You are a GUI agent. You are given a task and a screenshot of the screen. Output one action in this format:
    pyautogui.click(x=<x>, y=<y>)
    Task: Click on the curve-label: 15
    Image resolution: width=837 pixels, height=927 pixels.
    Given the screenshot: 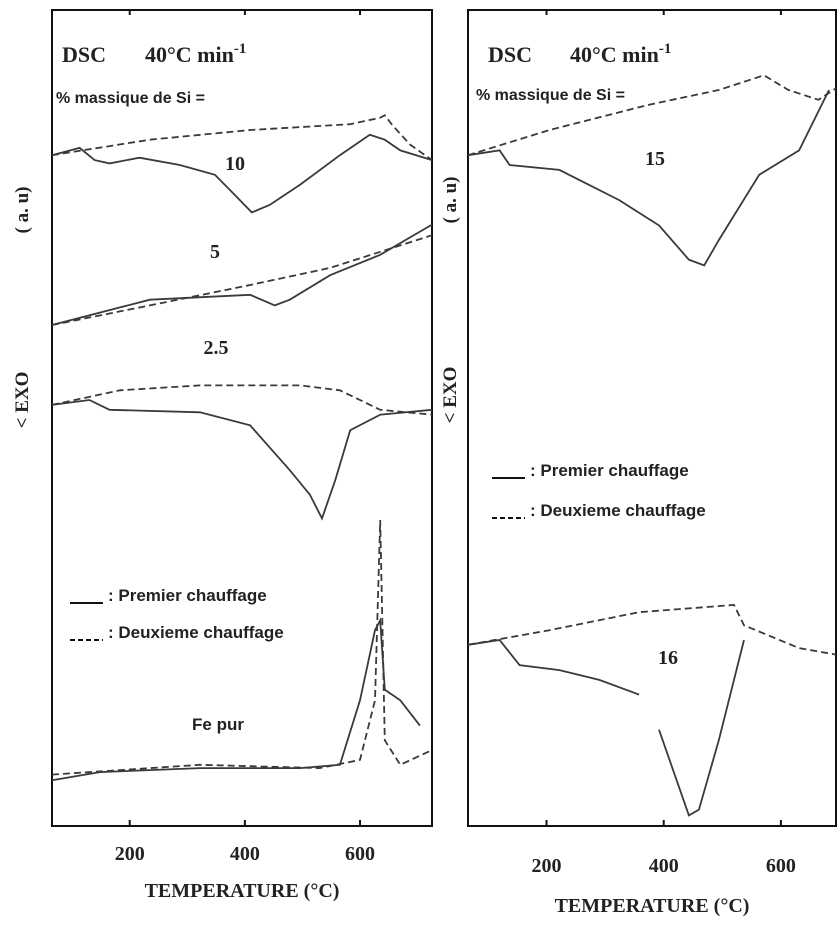 What is the action you would take?
    pyautogui.click(x=655, y=159)
    